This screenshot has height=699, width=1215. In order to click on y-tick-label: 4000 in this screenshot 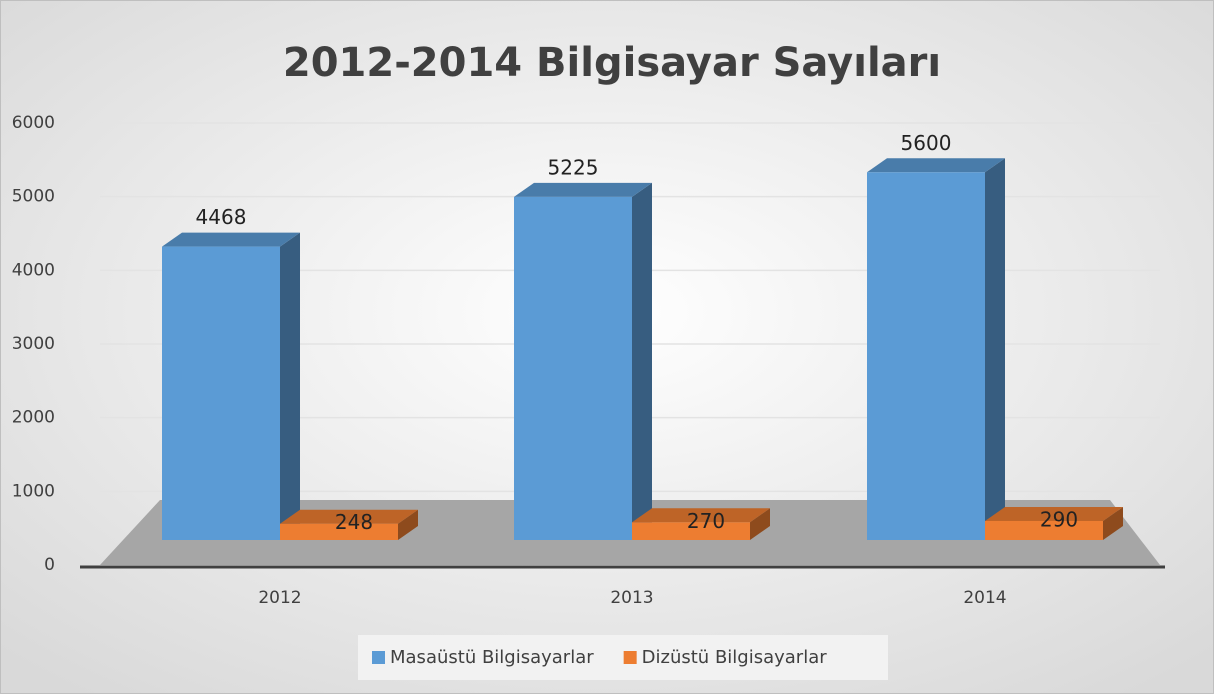, I will do `click(33, 270)`.